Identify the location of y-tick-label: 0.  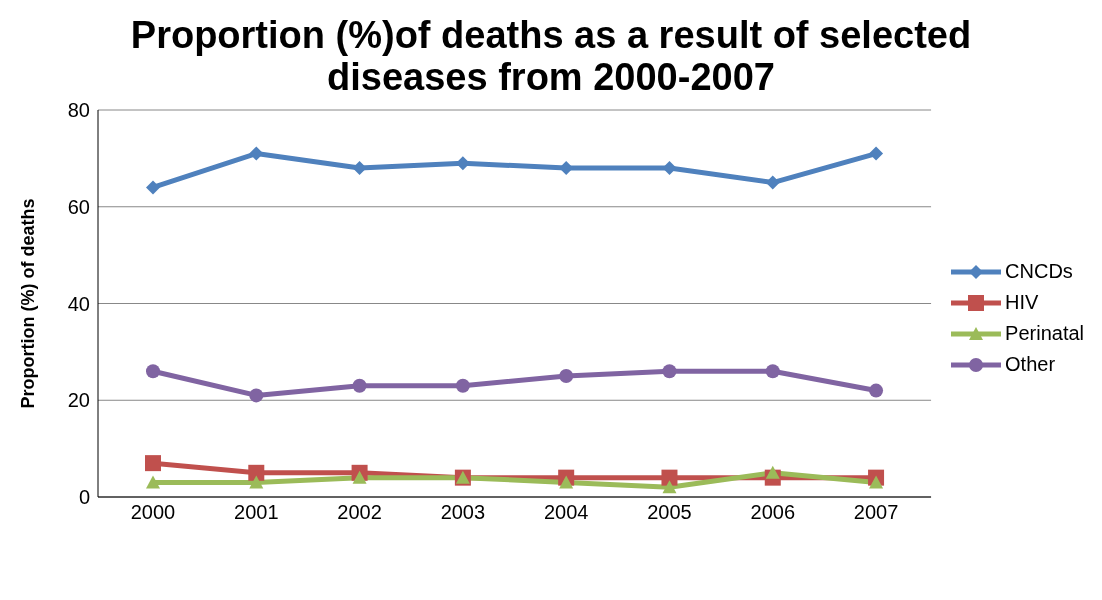
(84, 497).